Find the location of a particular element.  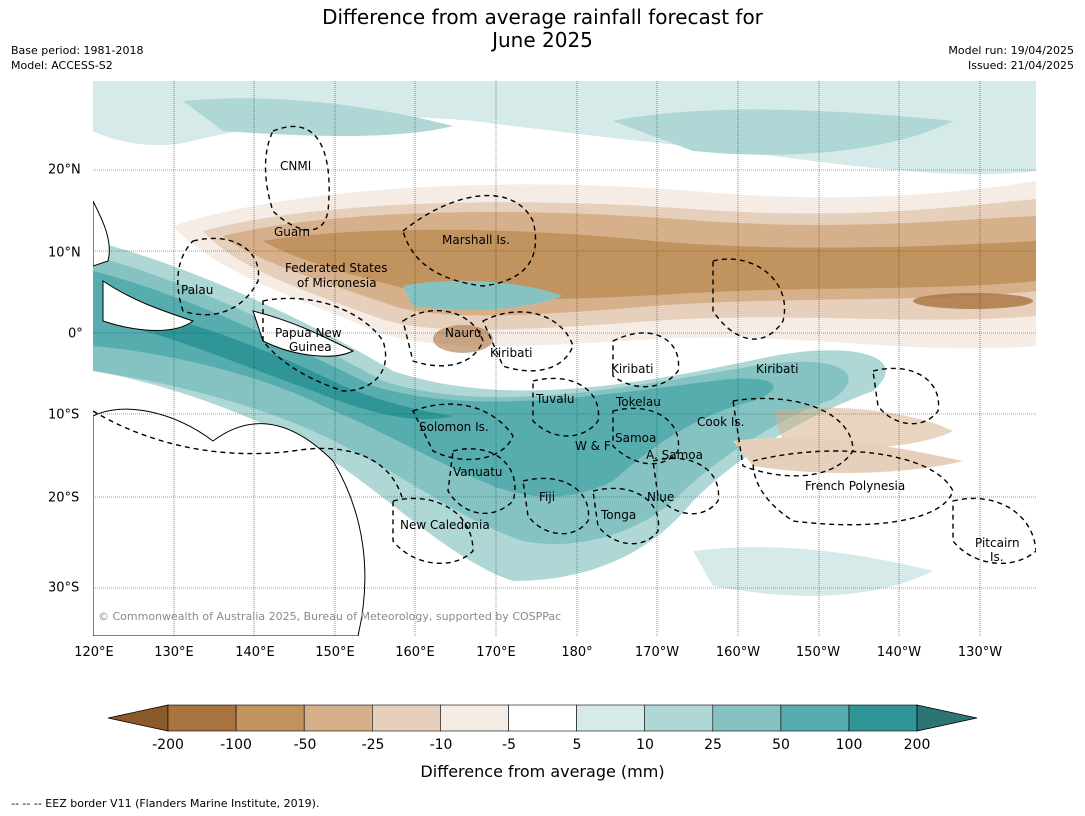

label-guam: Guam is located at coordinates (292, 232).